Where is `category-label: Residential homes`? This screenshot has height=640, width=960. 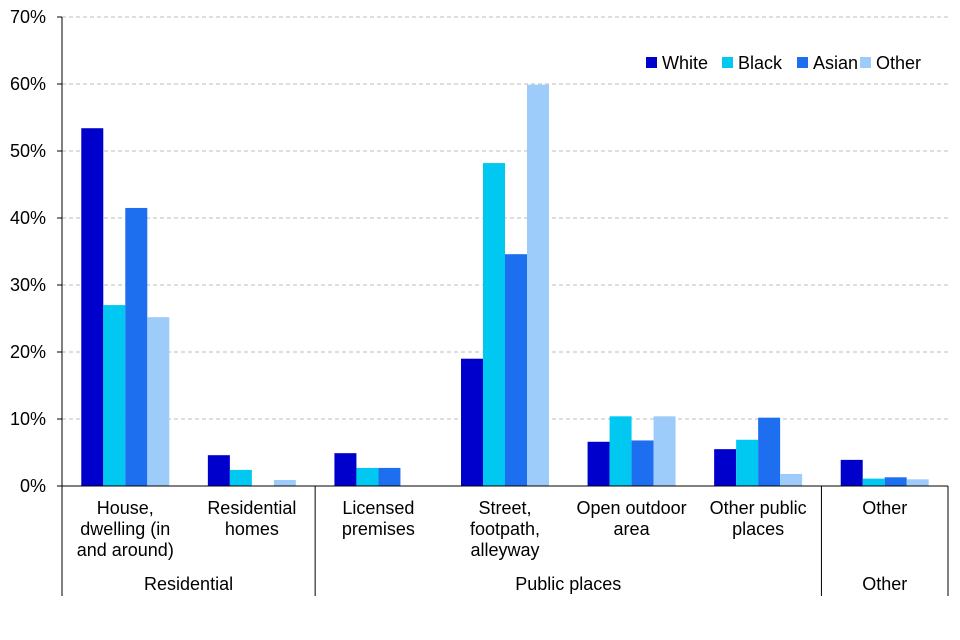 category-label: Residential homes is located at coordinates (251, 518).